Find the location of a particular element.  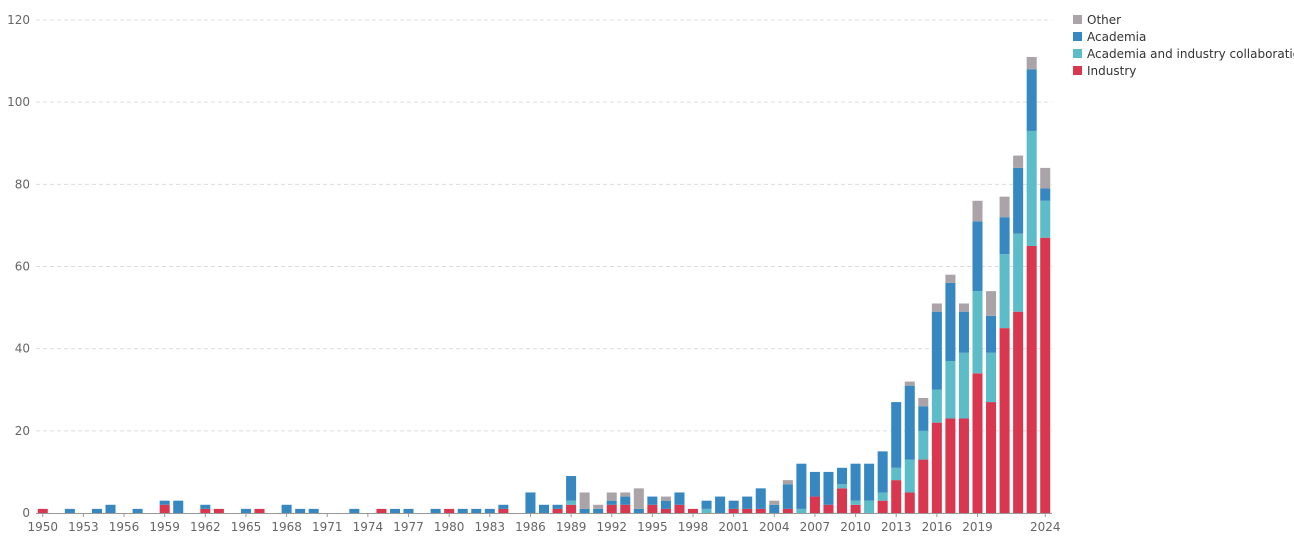

x-tick-label: 1989 is located at coordinates (571, 527).